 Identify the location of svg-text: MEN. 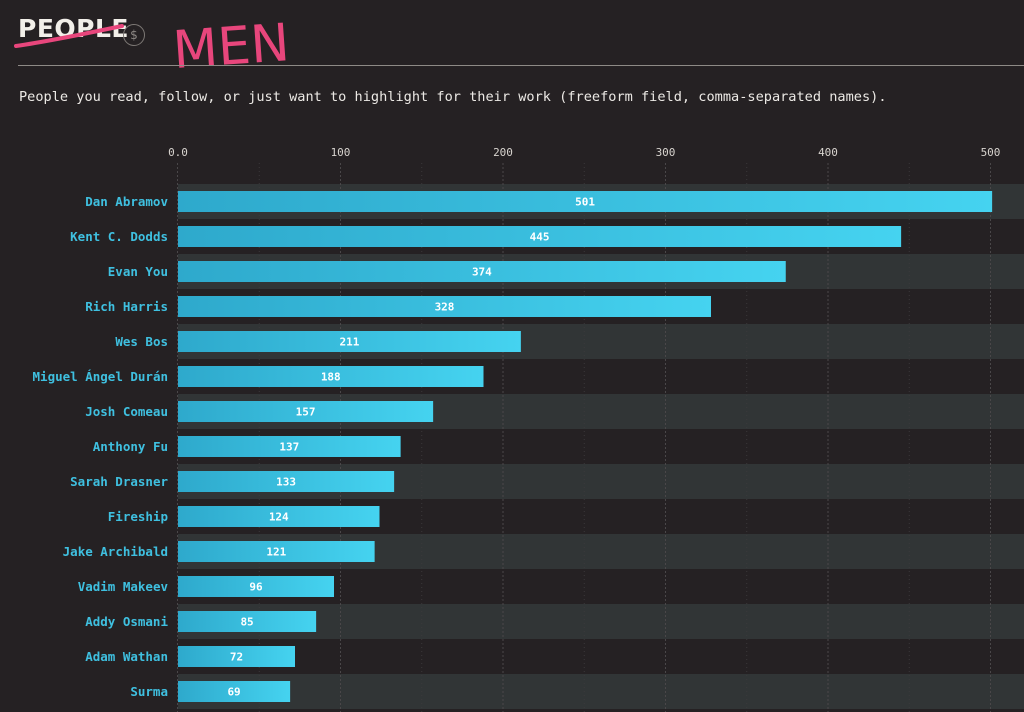
(232, 45).